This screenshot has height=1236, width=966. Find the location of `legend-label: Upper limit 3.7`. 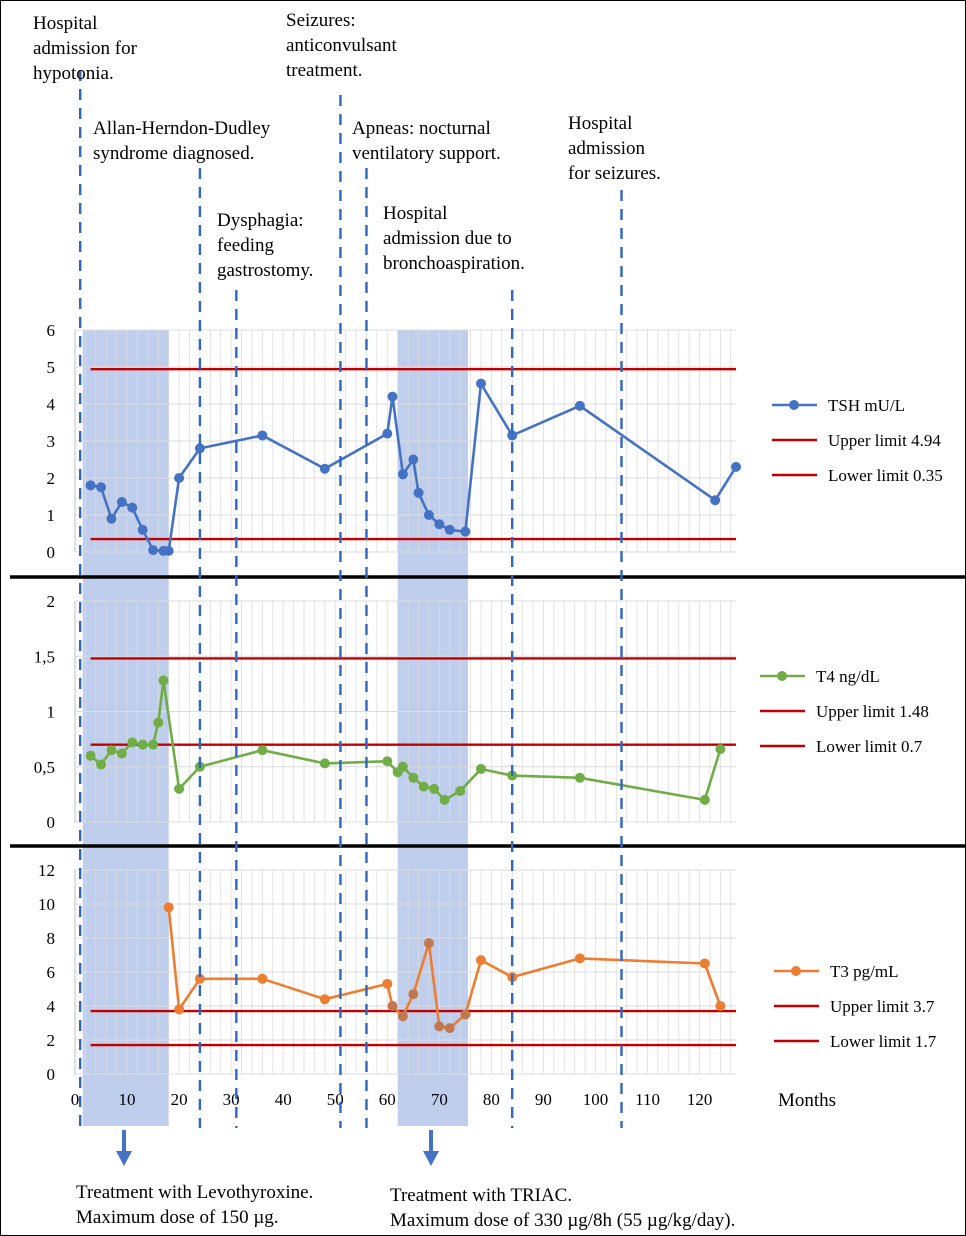

legend-label: Upper limit 3.7 is located at coordinates (882, 1006).